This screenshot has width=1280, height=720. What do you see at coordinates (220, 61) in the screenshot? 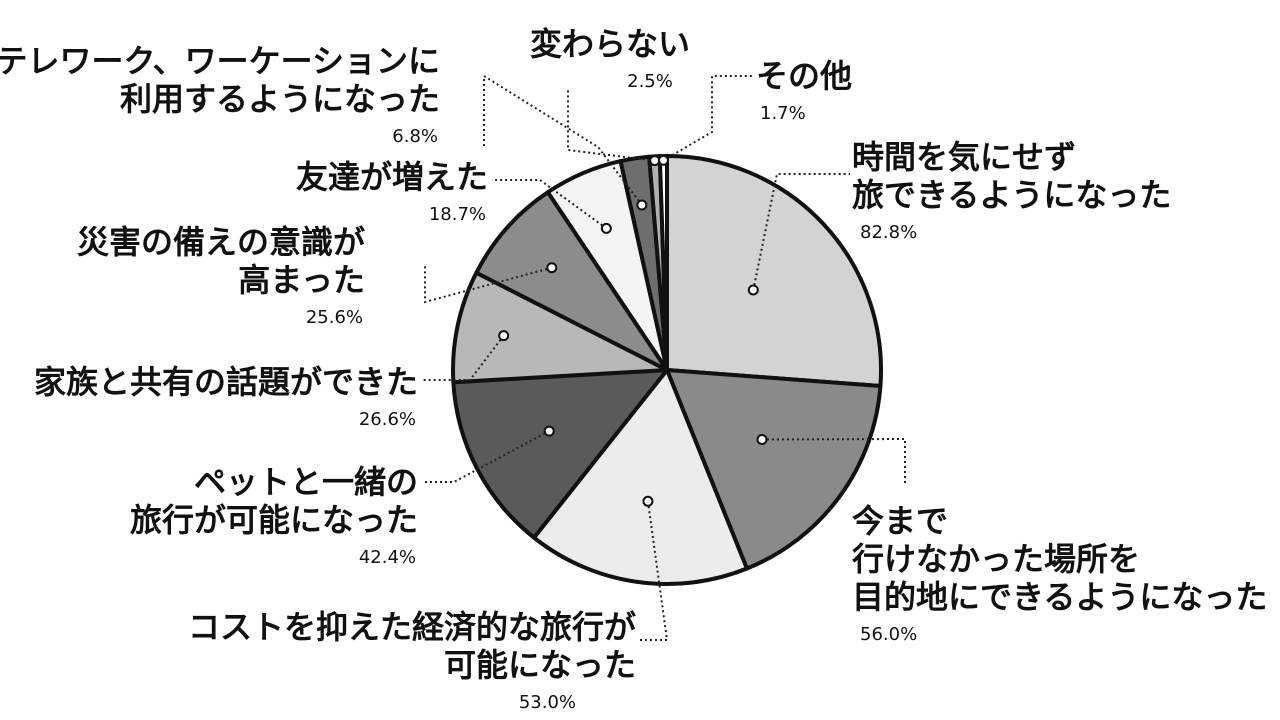
I see `slice-label: テレワーク、ワーケーションに` at bounding box center [220, 61].